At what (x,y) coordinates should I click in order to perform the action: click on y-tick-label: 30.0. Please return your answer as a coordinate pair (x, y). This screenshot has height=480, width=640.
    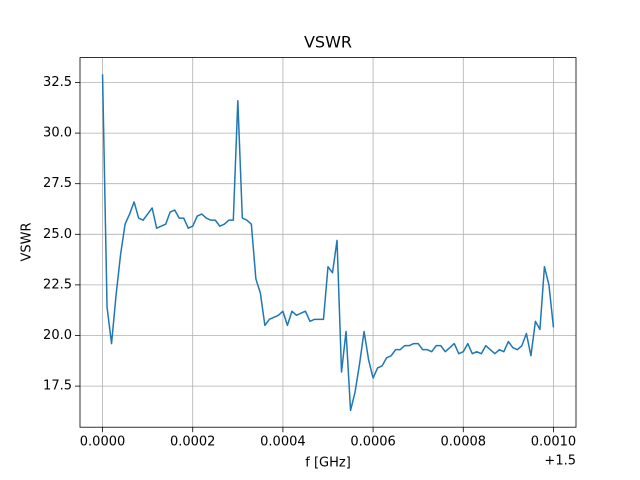
    Looking at the image, I should click on (57, 133).